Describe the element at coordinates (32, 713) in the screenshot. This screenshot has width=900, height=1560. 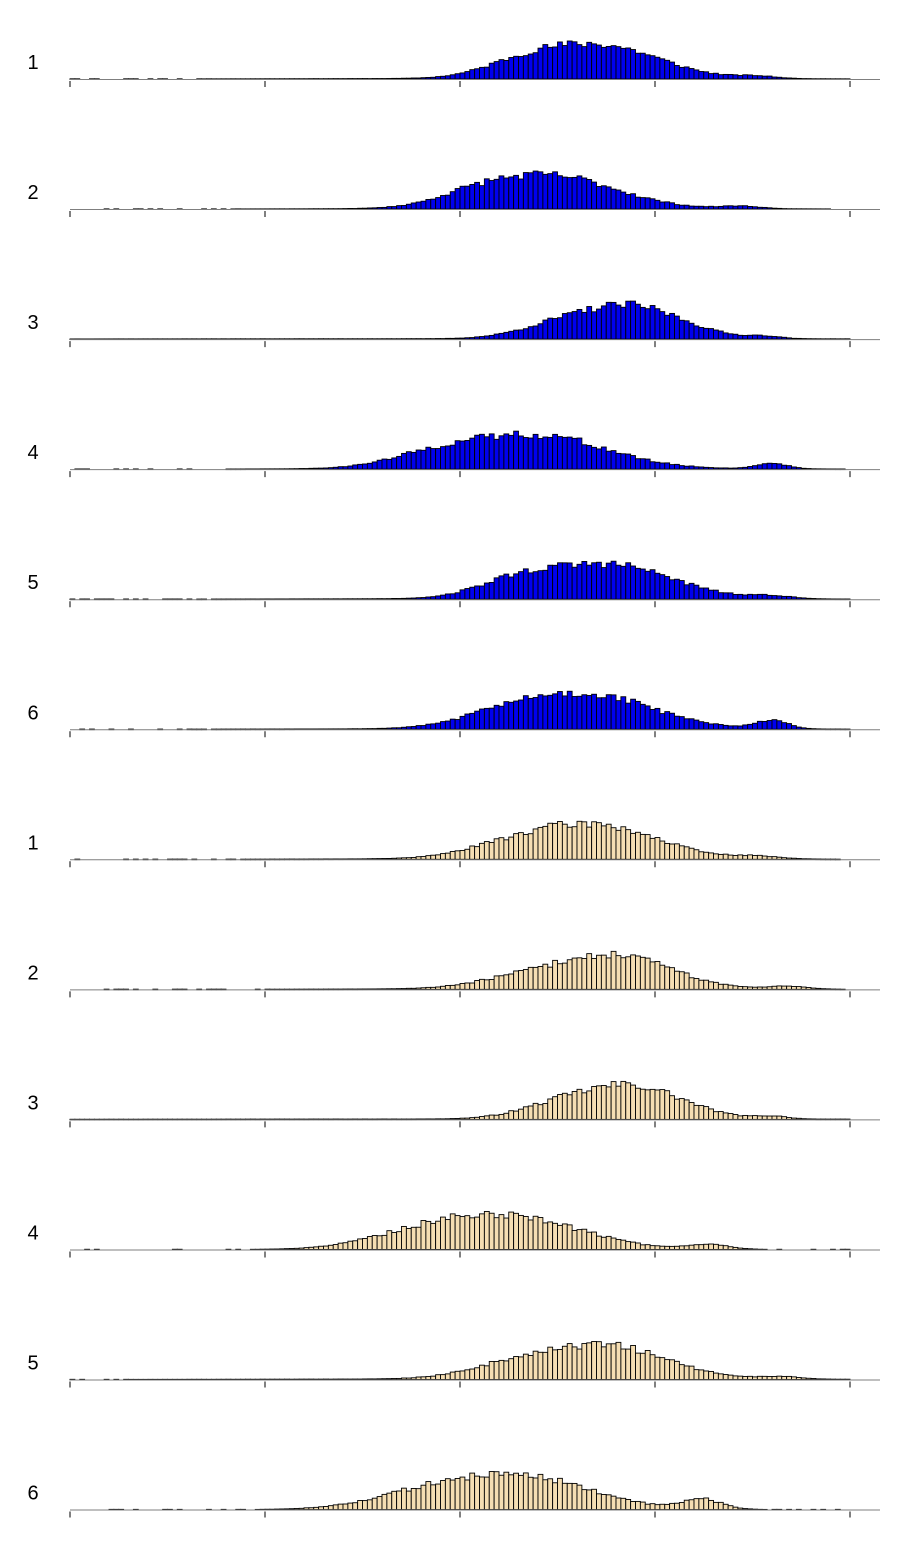
I see `panel-label: 6` at that location.